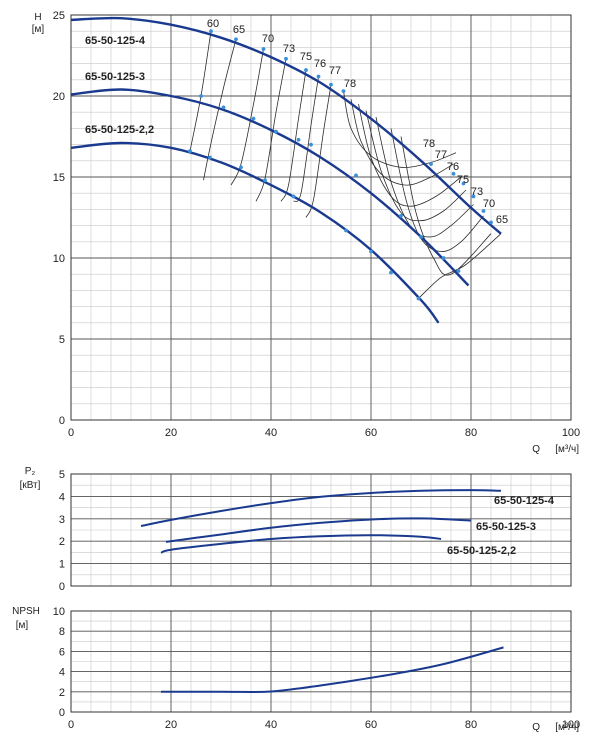 The height and width of the screenshot is (737, 589). Describe the element at coordinates (62, 565) in the screenshot. I see `y-tick-label: 1` at that location.